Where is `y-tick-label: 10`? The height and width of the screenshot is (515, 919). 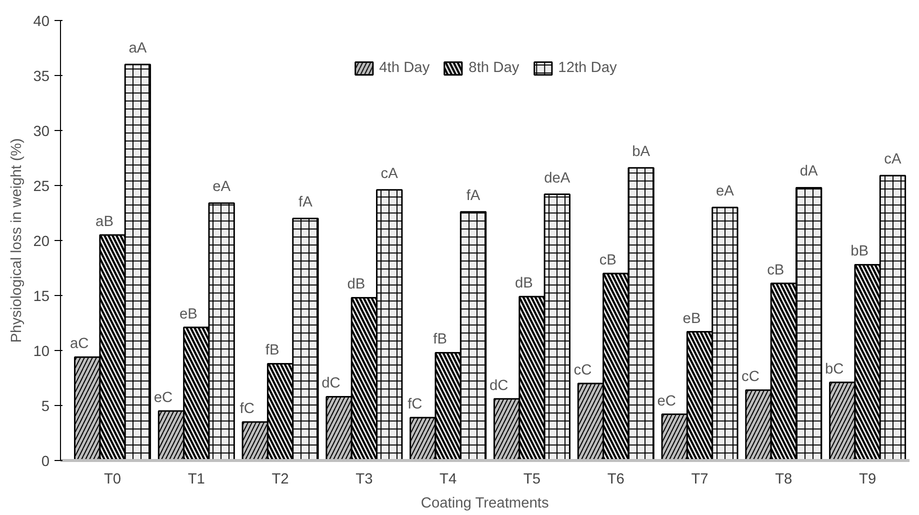 y-tick-label: 10 is located at coordinates (41, 352).